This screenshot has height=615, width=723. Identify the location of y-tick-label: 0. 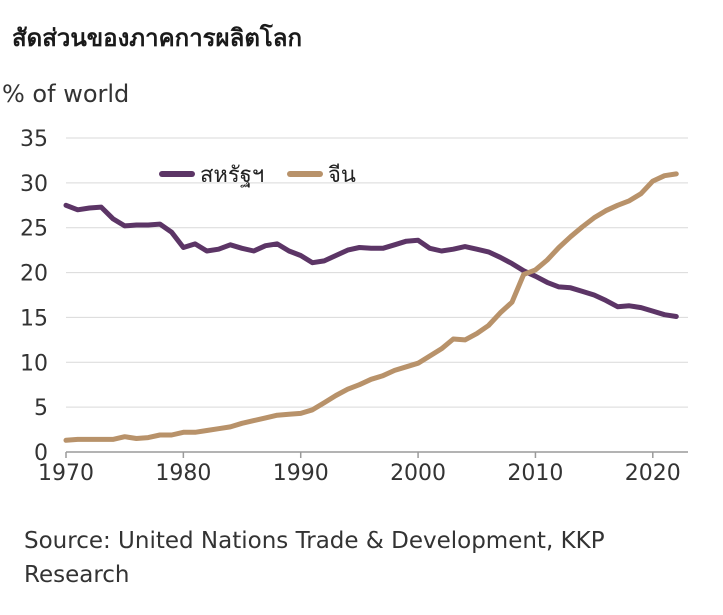
(41, 453).